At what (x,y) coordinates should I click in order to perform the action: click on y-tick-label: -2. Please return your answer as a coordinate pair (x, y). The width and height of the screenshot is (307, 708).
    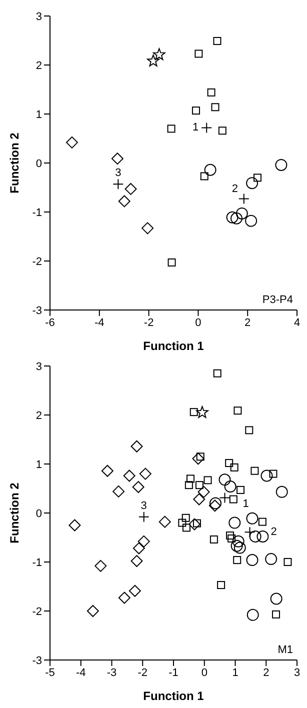
    Looking at the image, I should click on (37, 612).